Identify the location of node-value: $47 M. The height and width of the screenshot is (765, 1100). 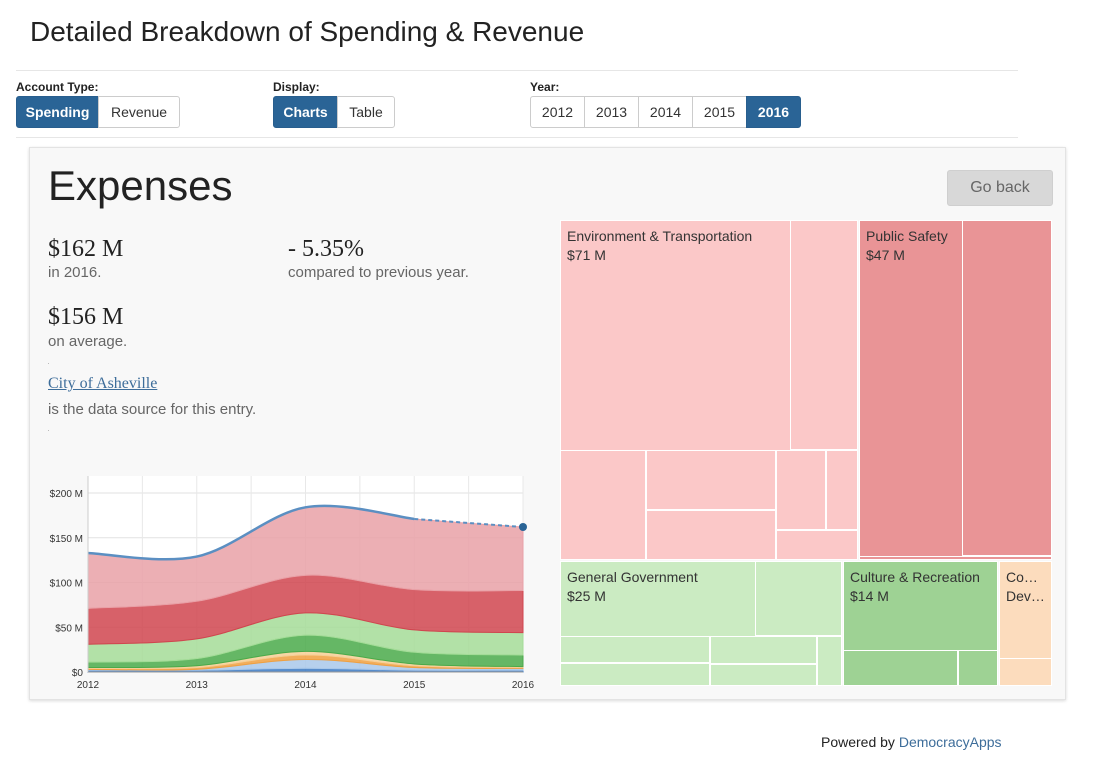
(885, 255).